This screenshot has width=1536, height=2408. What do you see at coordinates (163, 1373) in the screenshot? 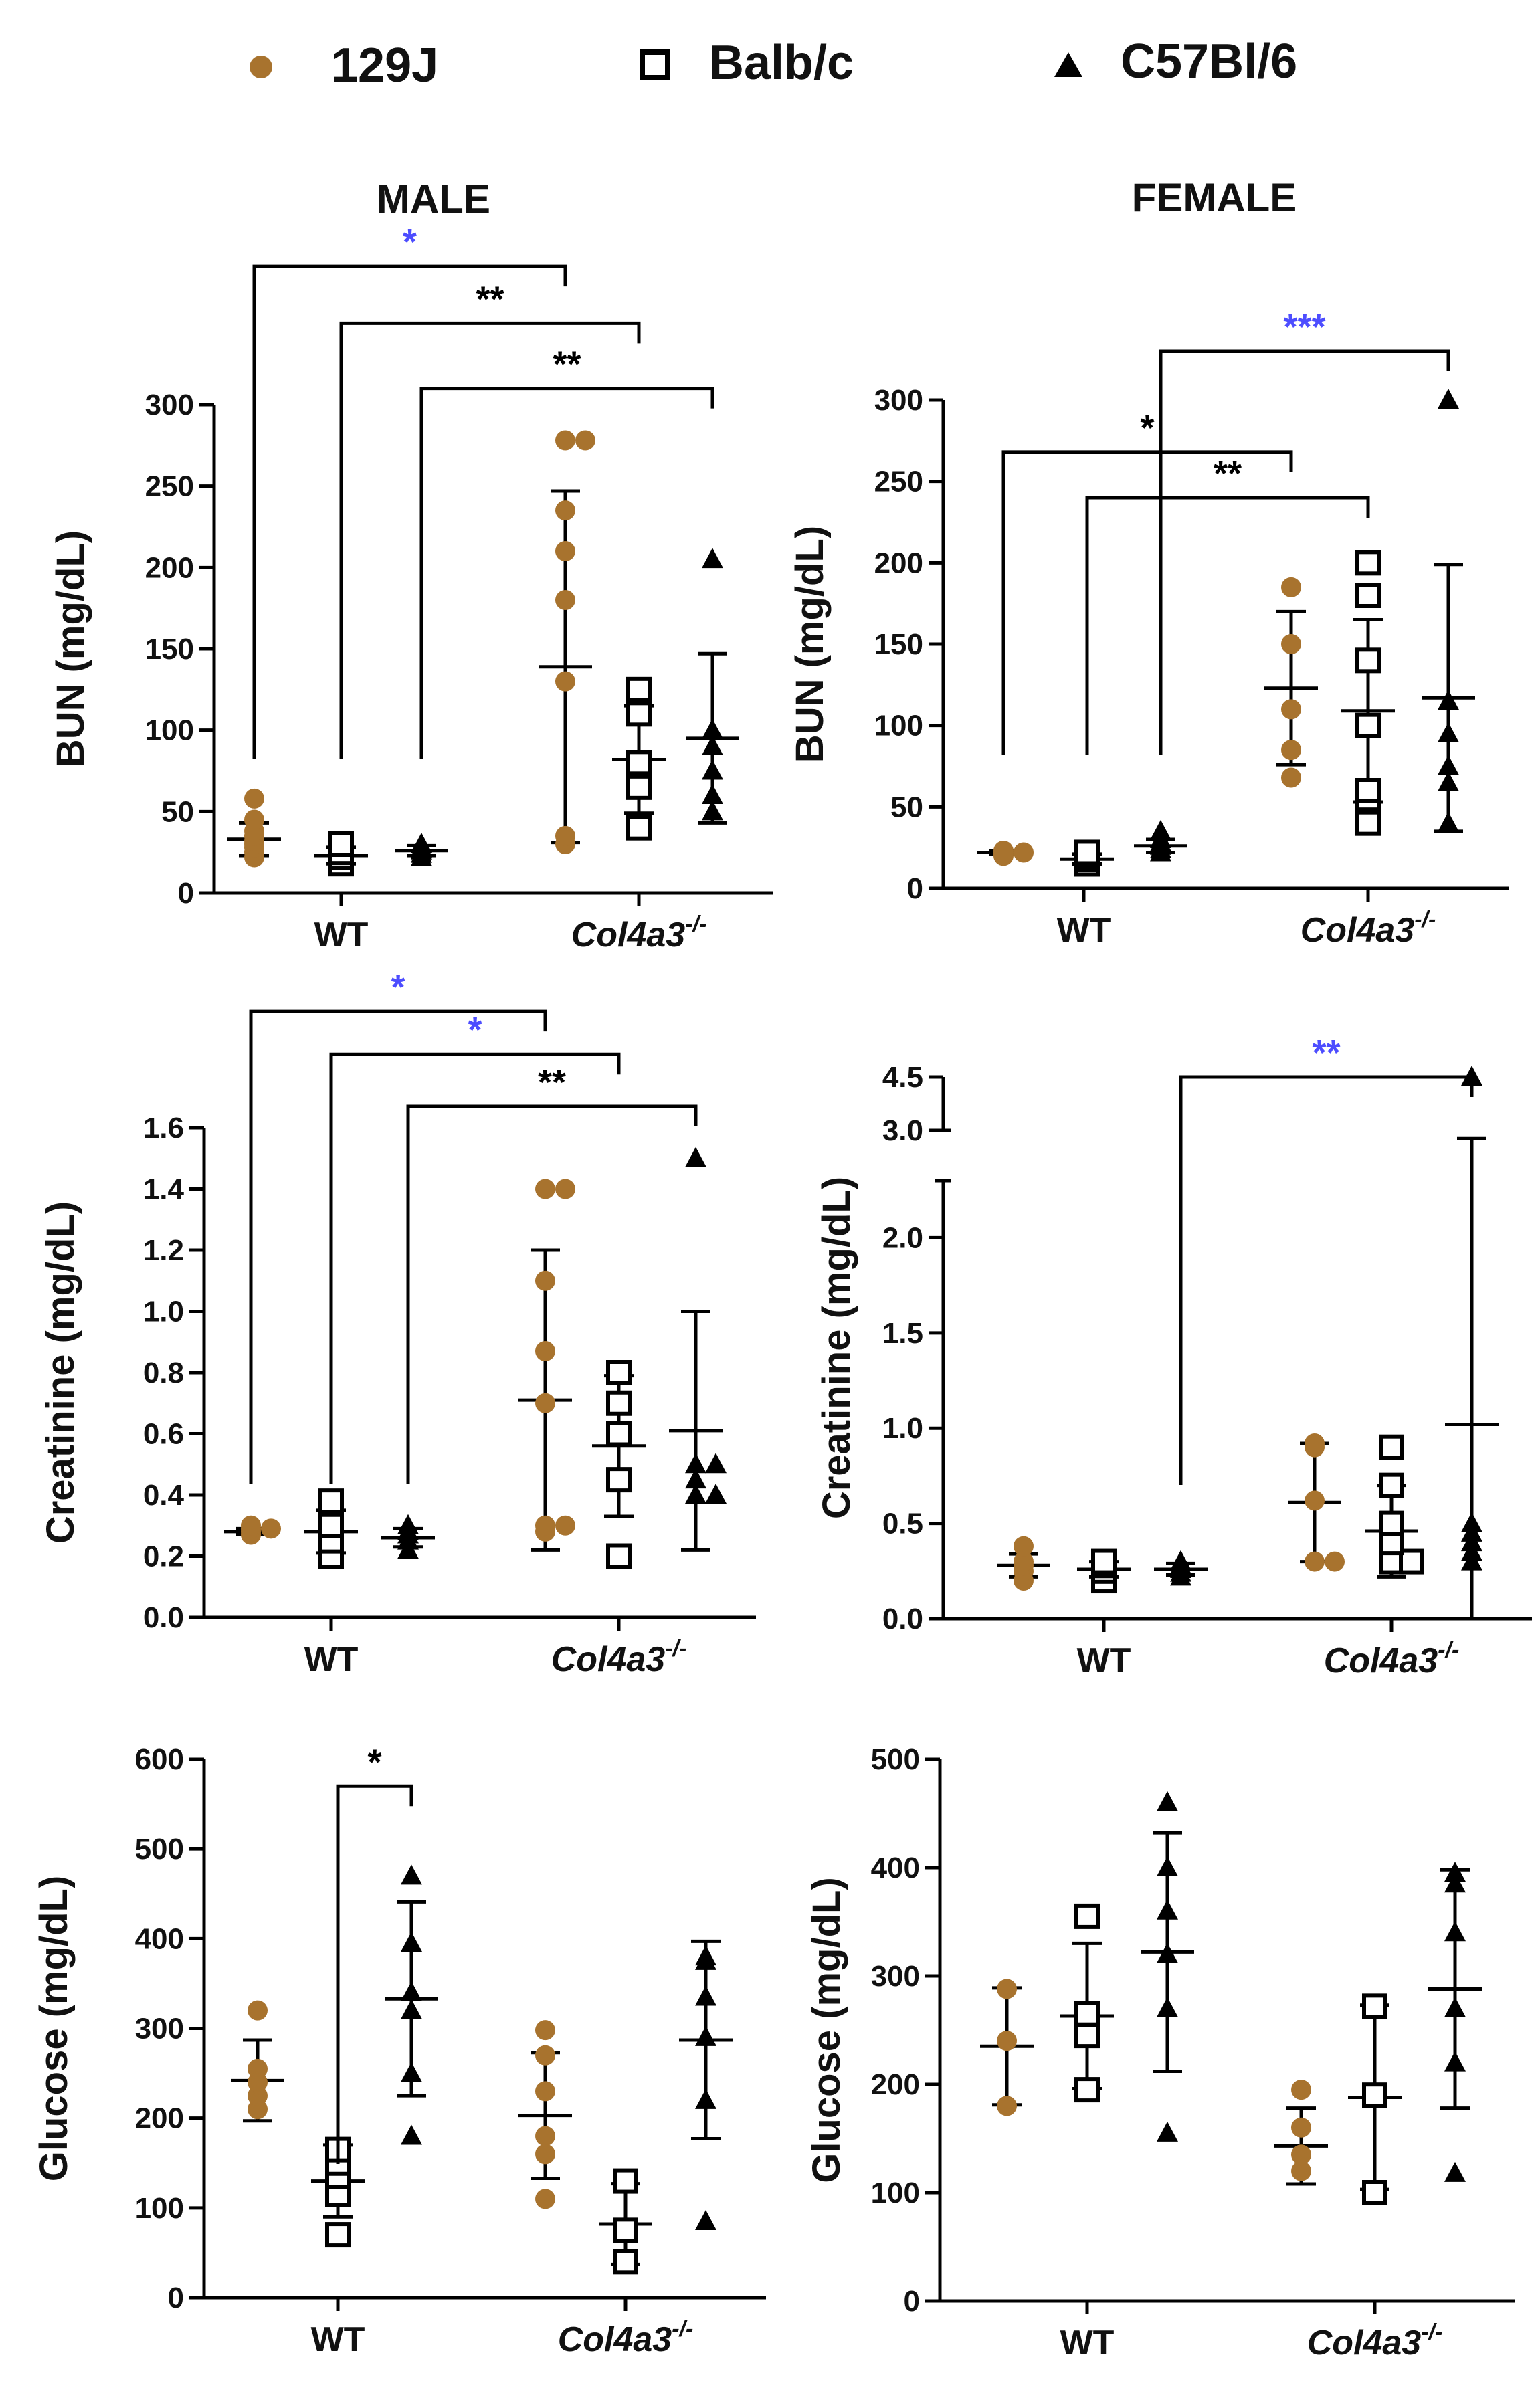
I see `y-tick-label: 0.8` at bounding box center [163, 1373].